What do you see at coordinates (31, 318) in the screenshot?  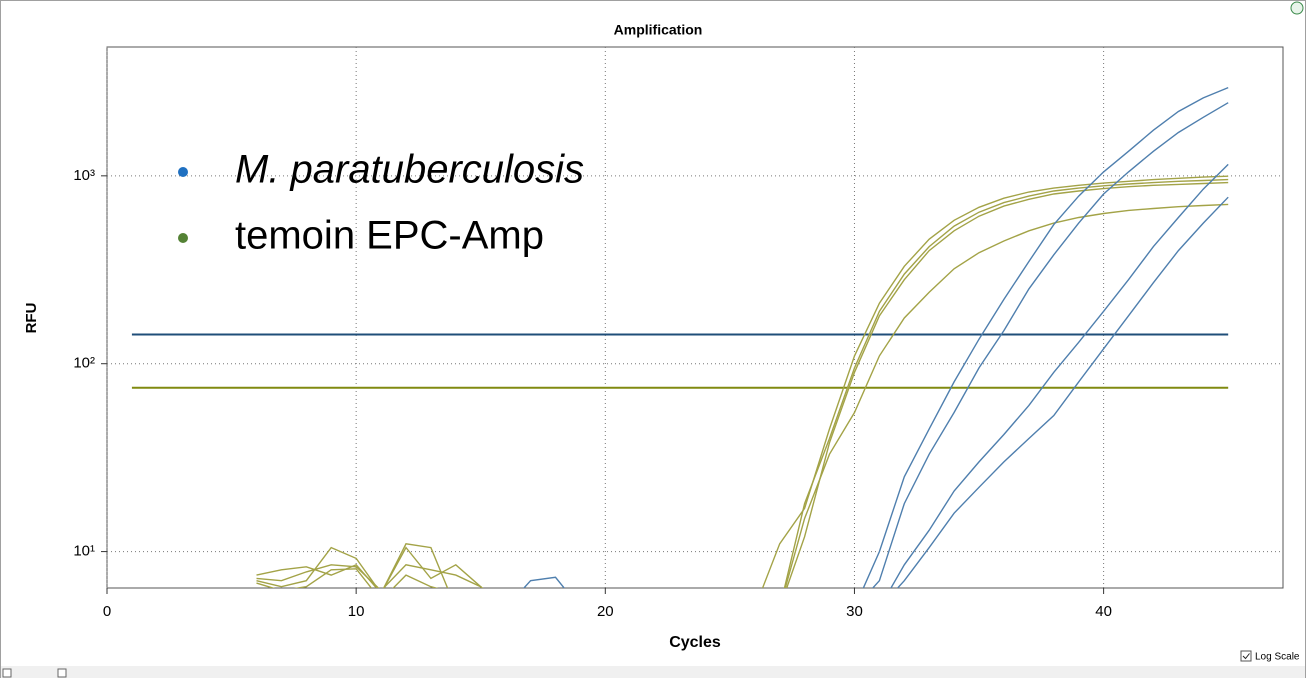 I see `y-axis-label: RFU` at bounding box center [31, 318].